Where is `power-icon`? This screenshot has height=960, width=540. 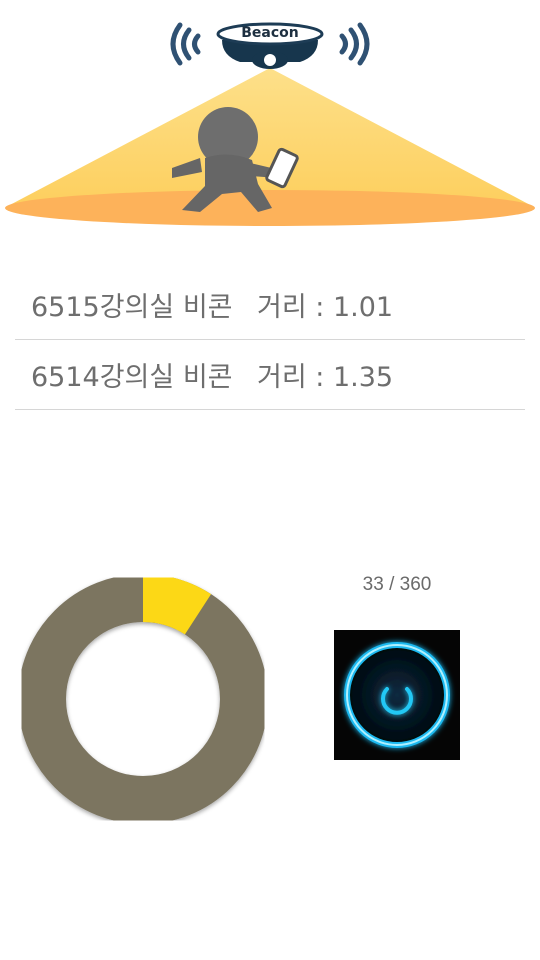
power-icon is located at coordinates (397, 695).